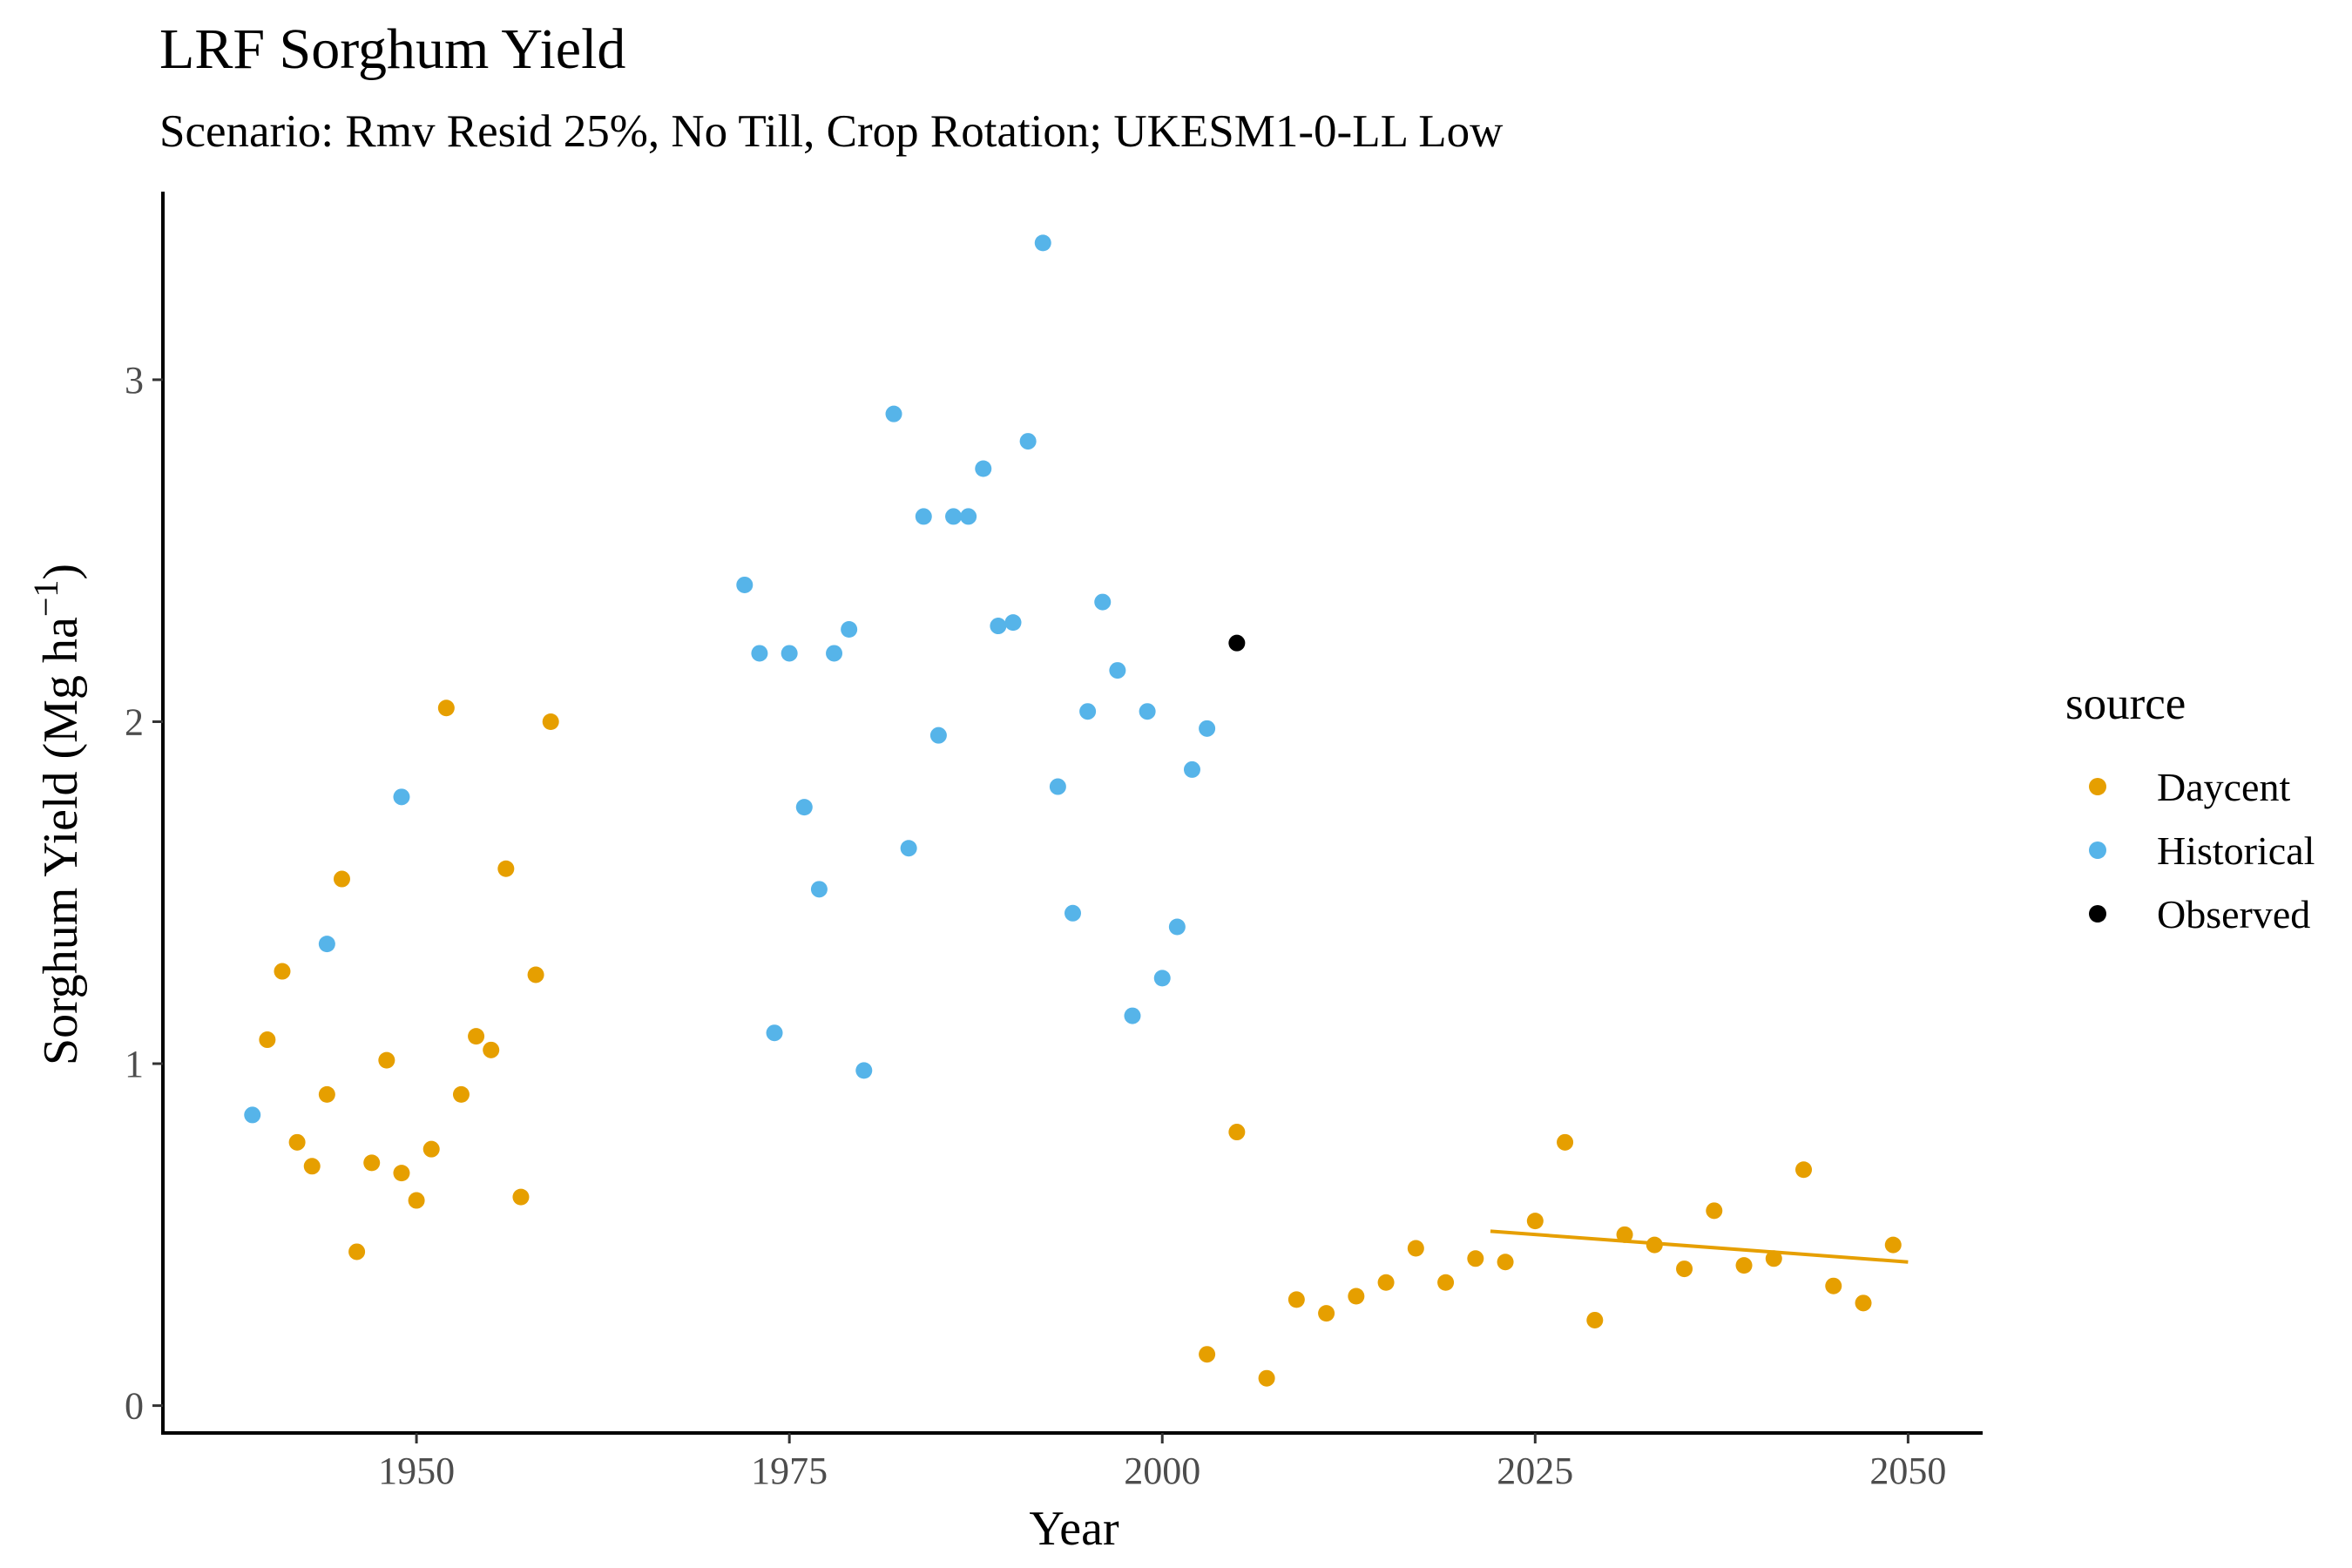  Describe the element at coordinates (1162, 1471) in the screenshot. I see `x-tick-label: 2000` at that location.